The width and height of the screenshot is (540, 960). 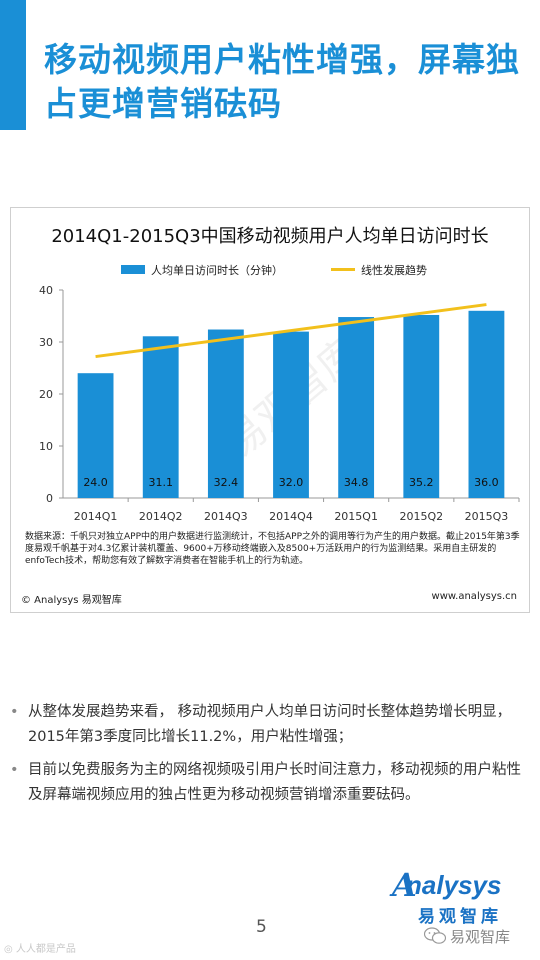 What do you see at coordinates (226, 482) in the screenshot?
I see `bar-value-label: 32.4` at bounding box center [226, 482].